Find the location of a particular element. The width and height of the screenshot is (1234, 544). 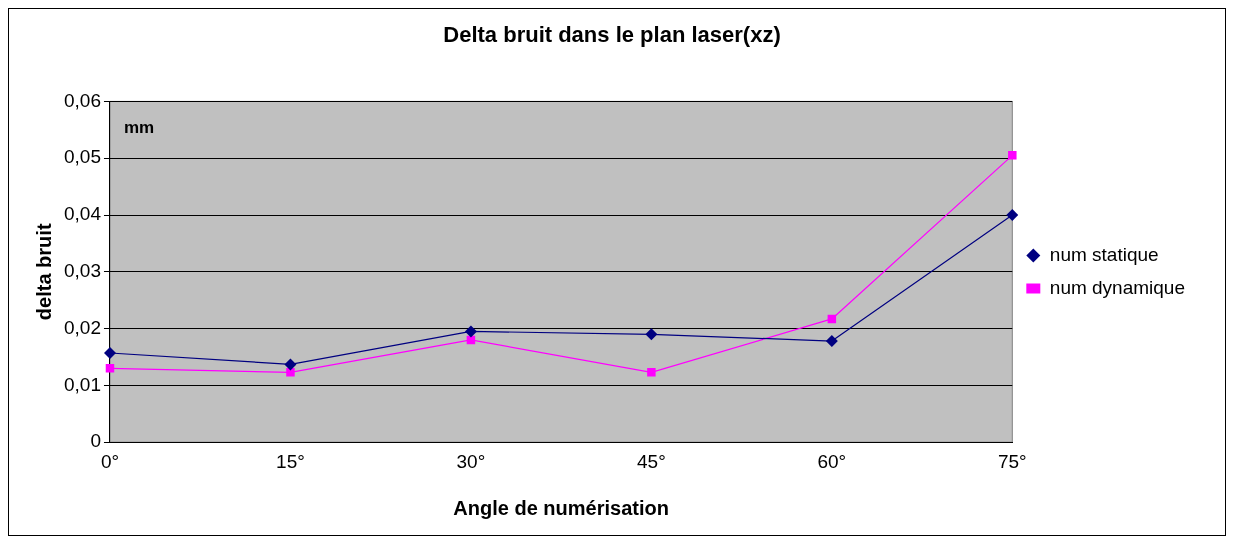

y-tick-label: 0 is located at coordinates (95, 441).